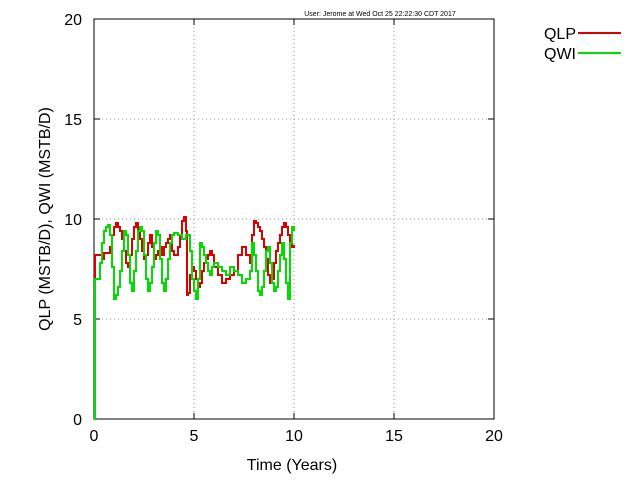 This screenshot has width=640, height=480. Describe the element at coordinates (292, 465) in the screenshot. I see `x-axis-label: Time (Years)` at that location.